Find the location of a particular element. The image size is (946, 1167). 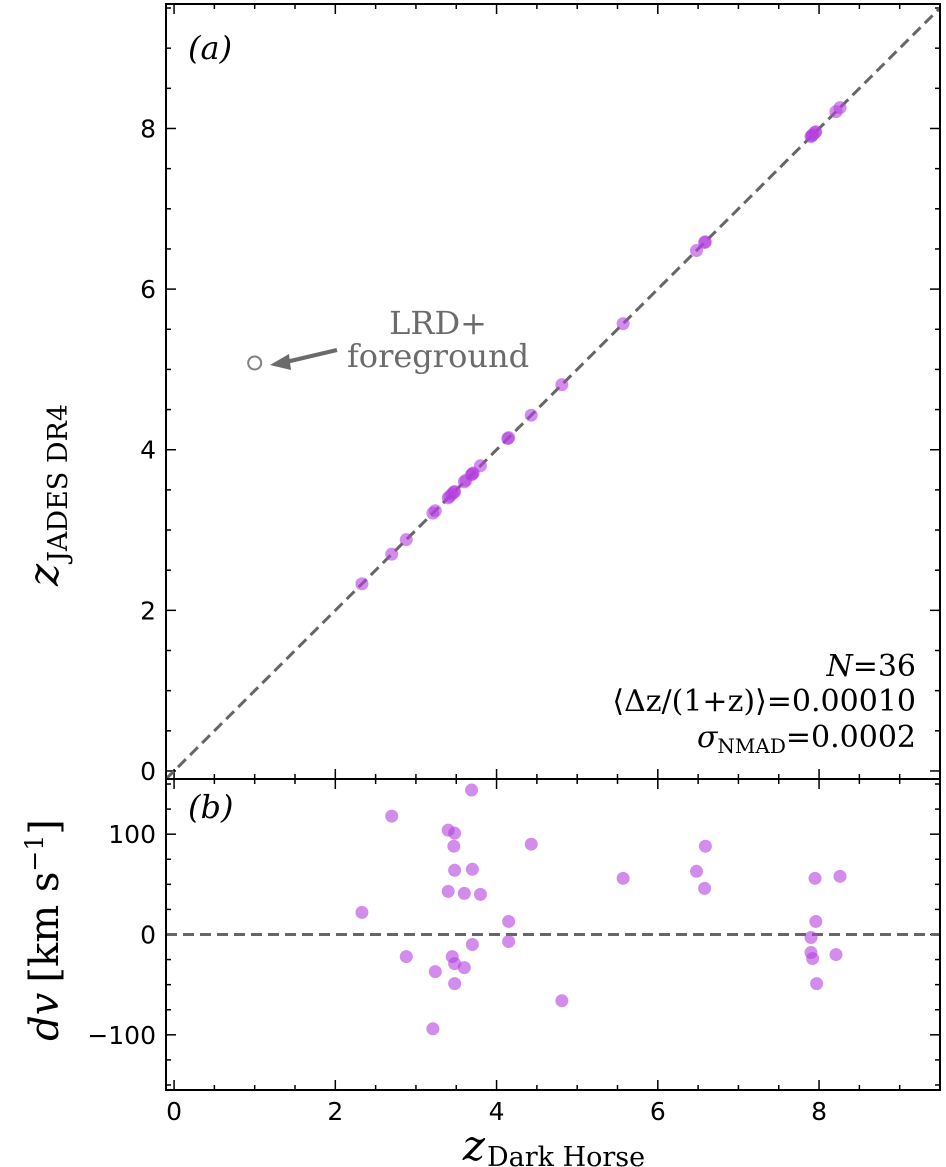

panel-a-ytick-label: 2 is located at coordinates (148, 610).